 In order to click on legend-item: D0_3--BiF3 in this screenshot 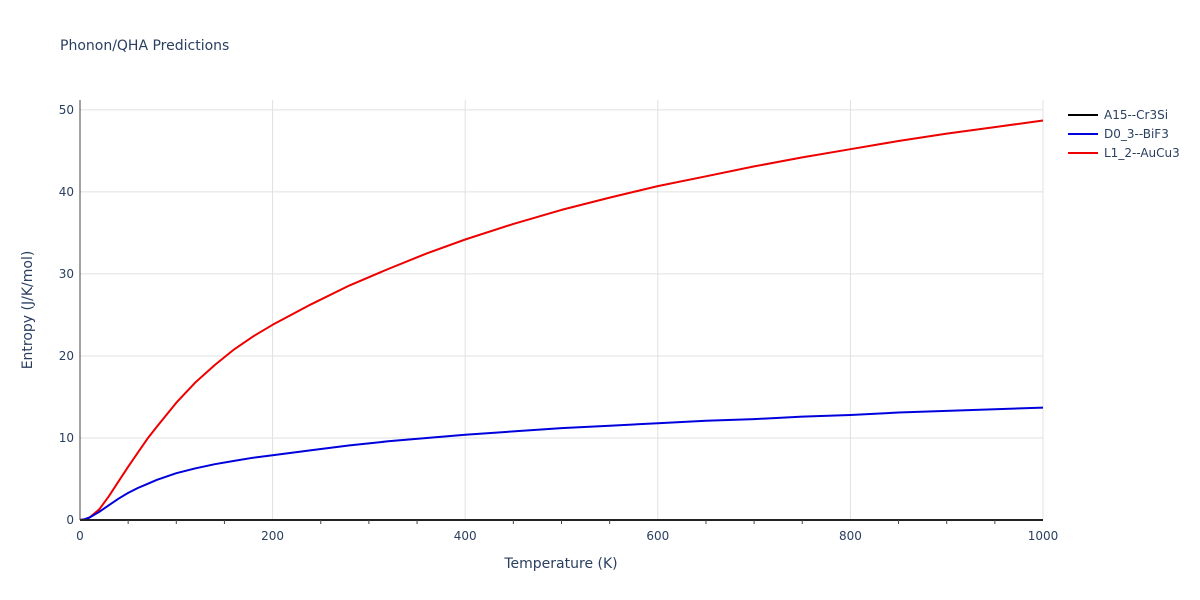, I will do `click(1118, 134)`.